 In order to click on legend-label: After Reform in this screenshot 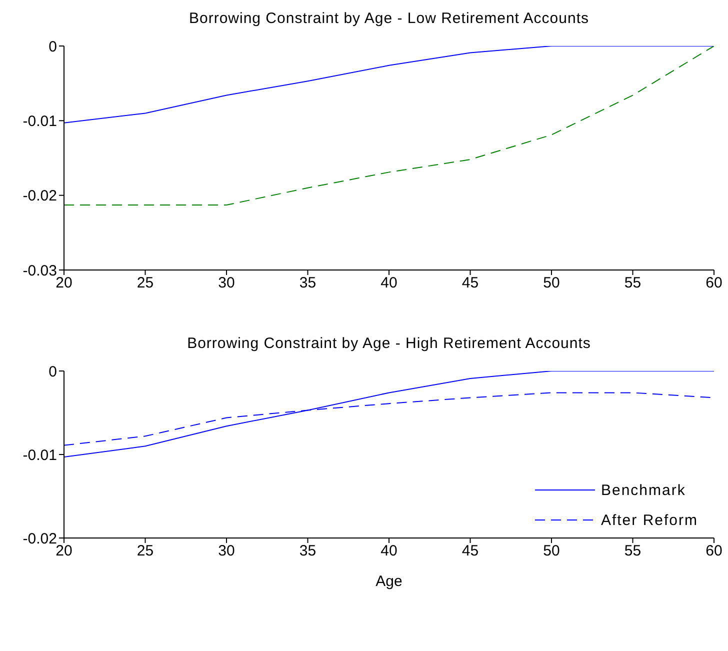, I will do `click(649, 520)`.